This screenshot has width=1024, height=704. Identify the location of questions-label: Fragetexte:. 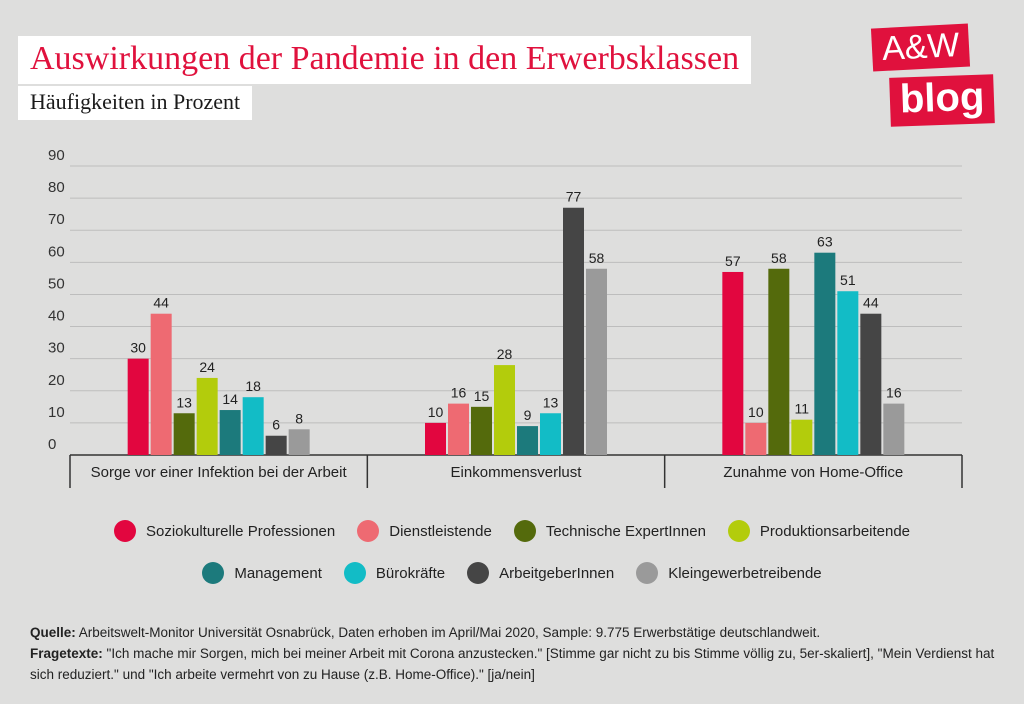
(66, 653).